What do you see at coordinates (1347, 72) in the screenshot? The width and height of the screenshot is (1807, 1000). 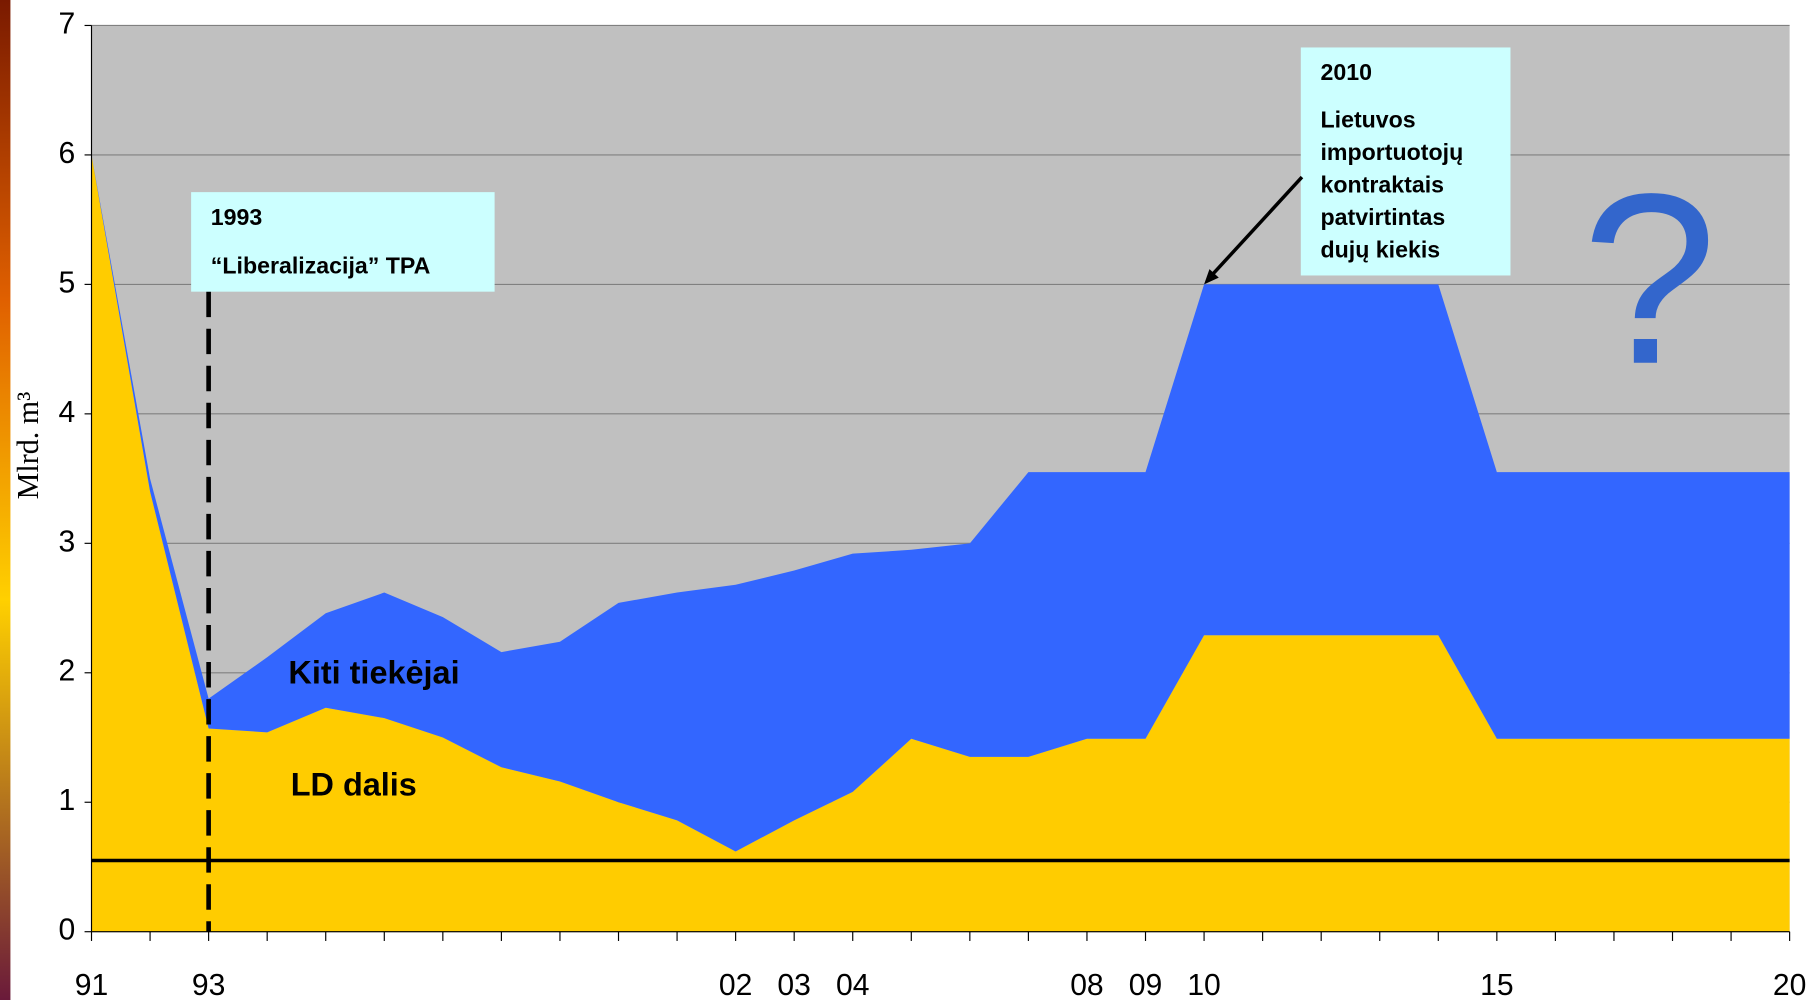 I see `annotation-title: 2010` at bounding box center [1347, 72].